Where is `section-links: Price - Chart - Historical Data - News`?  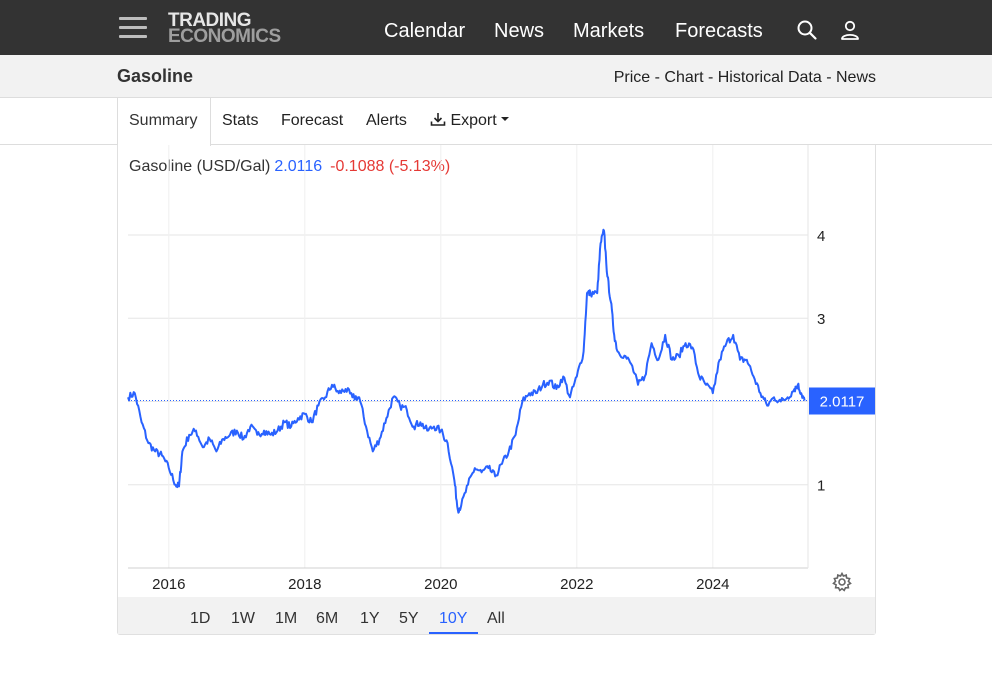 section-links: Price - Chart - Historical Data - News is located at coordinates (744, 77).